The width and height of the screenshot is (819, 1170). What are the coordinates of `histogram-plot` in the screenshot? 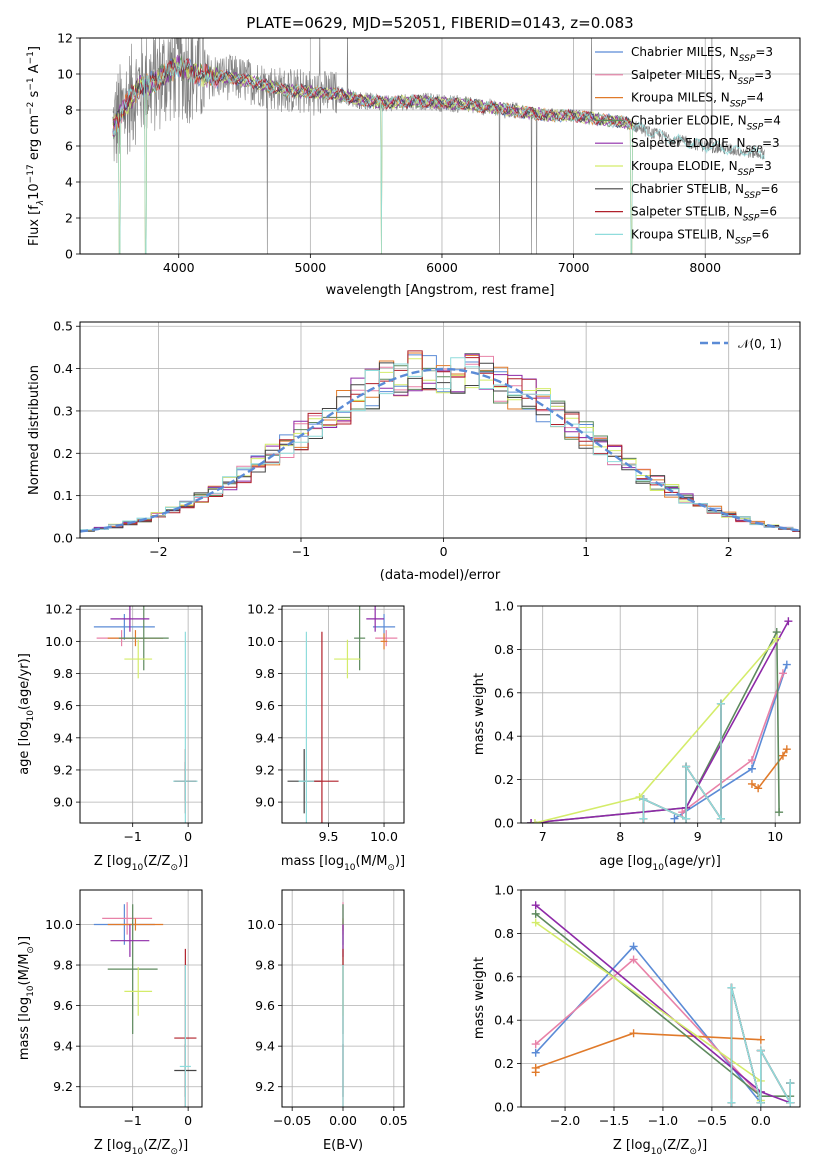 It's located at (440, 444).